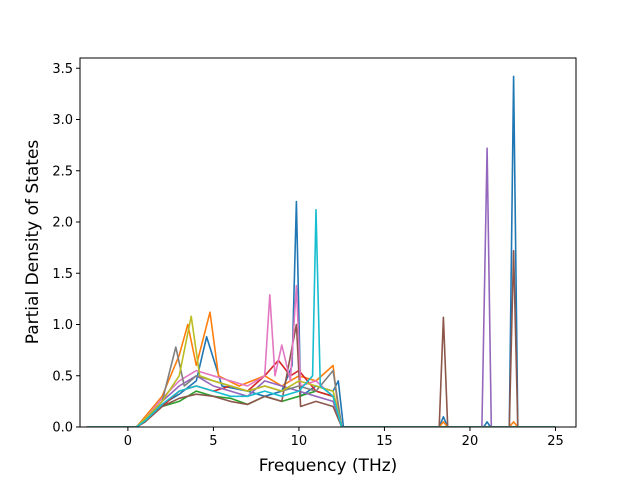  Describe the element at coordinates (62, 376) in the screenshot. I see `y-tick-label: 0.5` at that location.